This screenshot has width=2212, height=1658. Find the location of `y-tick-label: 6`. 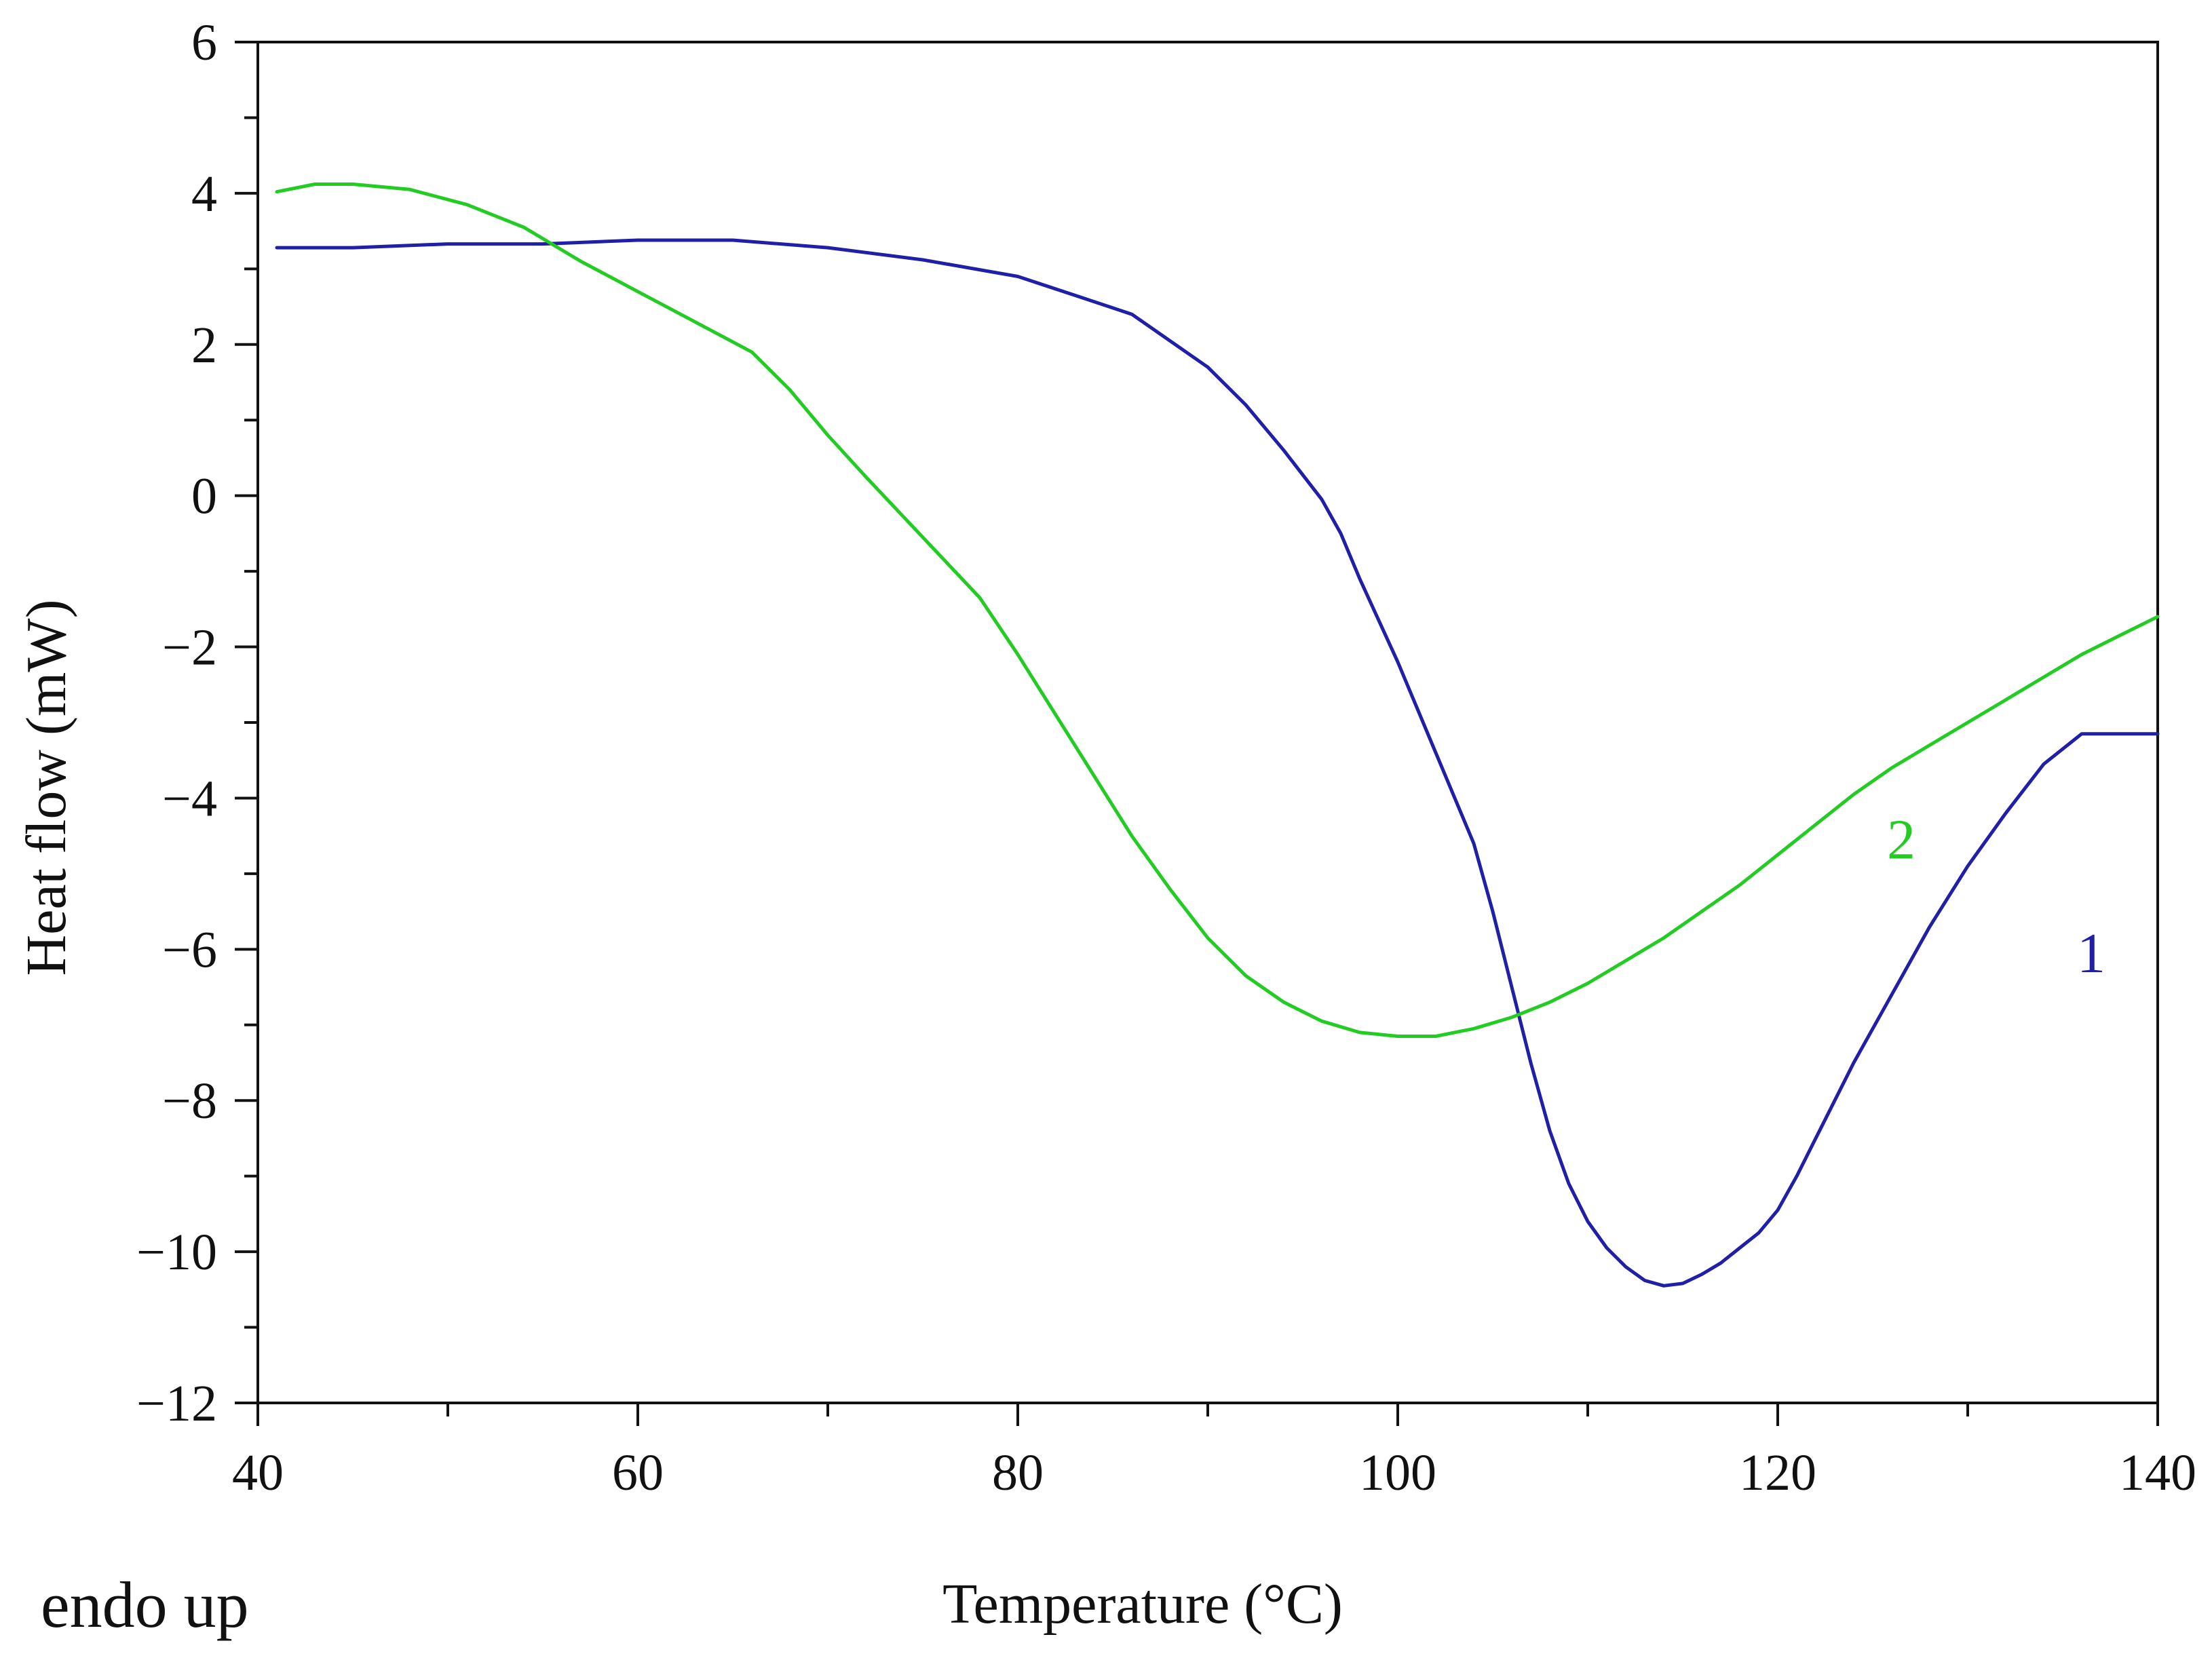

y-tick-label: 6 is located at coordinates (204, 42).